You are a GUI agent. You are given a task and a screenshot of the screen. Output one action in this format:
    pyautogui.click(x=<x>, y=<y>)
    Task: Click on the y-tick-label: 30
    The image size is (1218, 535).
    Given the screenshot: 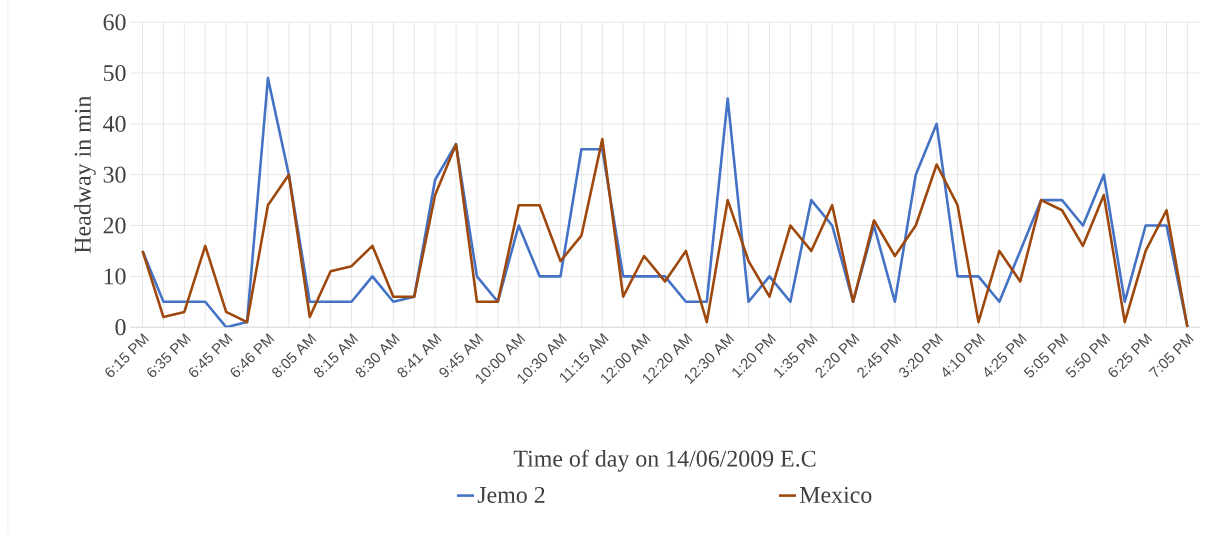 What is the action you would take?
    pyautogui.click(x=114, y=174)
    